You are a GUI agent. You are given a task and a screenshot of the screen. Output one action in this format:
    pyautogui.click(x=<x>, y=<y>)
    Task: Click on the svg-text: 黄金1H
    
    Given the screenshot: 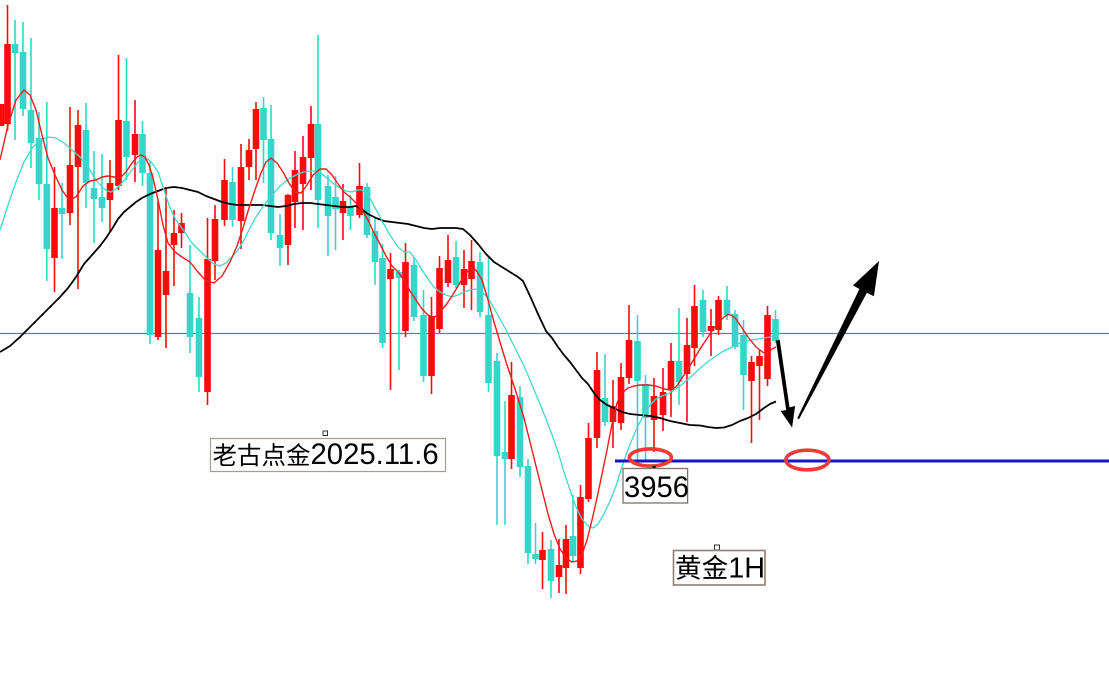 What is the action you would take?
    pyautogui.click(x=720, y=569)
    